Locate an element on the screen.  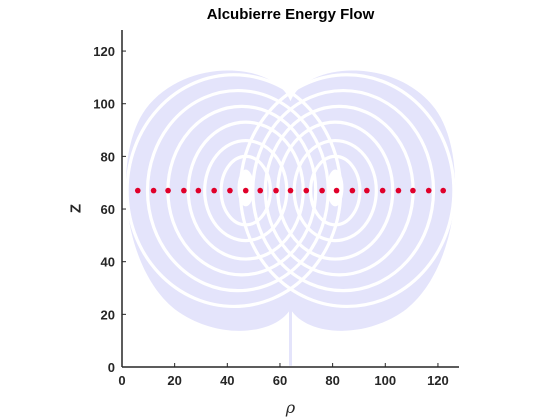
x-tick-label: 120 is located at coordinates (438, 380).